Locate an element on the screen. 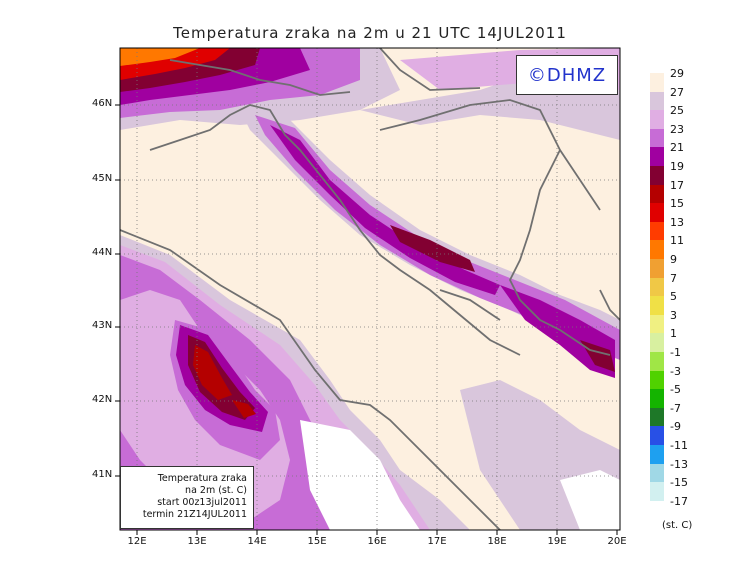  legend-label: 5 is located at coordinates (673, 297).